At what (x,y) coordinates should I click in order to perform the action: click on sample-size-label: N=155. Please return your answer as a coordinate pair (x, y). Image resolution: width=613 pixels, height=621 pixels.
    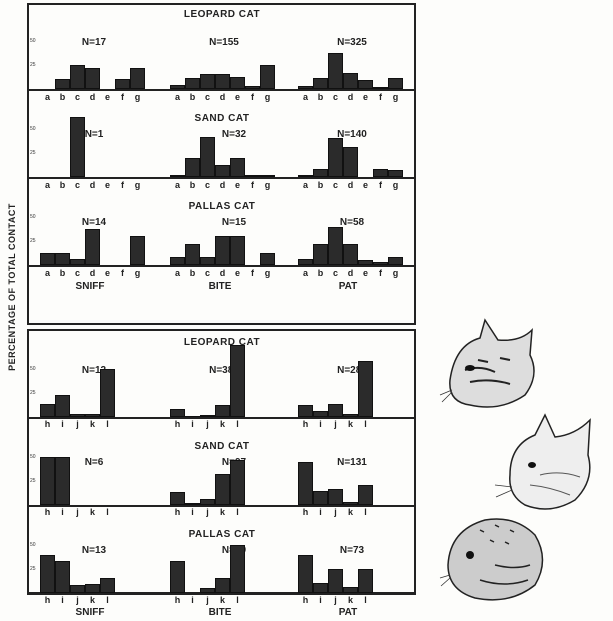
    Looking at the image, I should click on (224, 42).